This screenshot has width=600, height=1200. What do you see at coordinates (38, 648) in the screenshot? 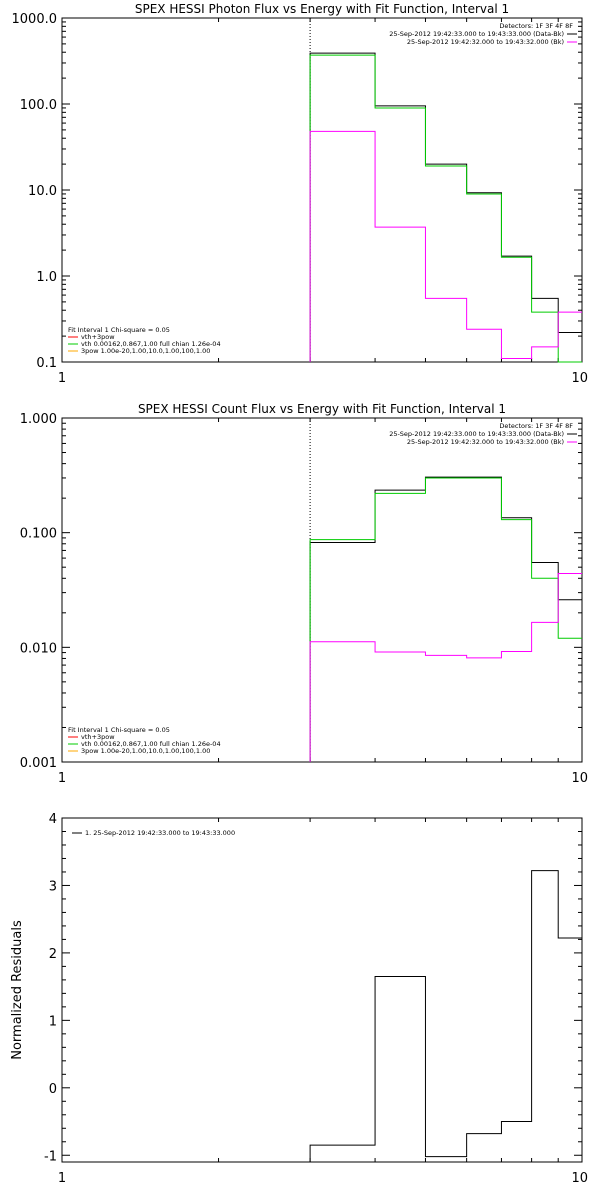
I see `y-tick-label: 0.010` at bounding box center [38, 648].